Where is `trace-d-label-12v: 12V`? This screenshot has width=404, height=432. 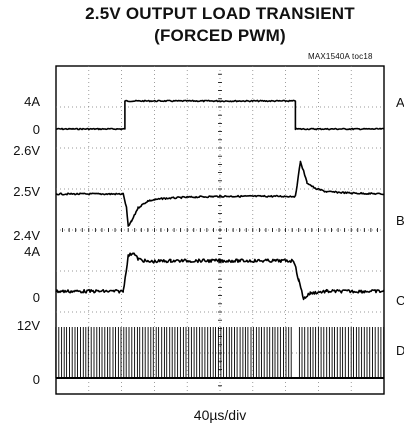
trace-d-label-12v: 12V is located at coordinates (28, 325).